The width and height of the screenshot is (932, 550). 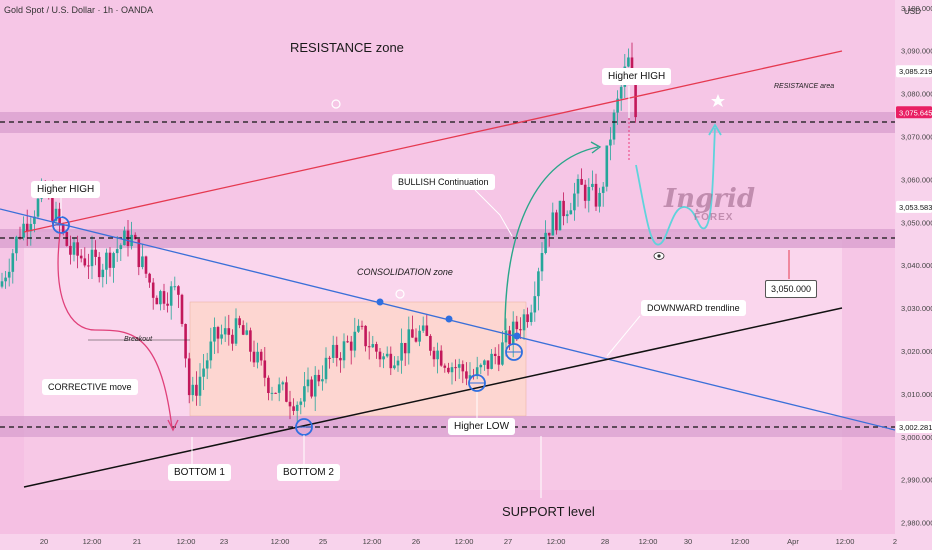 I want to click on price-tick-label: 3,010.000, so click(x=916, y=394).